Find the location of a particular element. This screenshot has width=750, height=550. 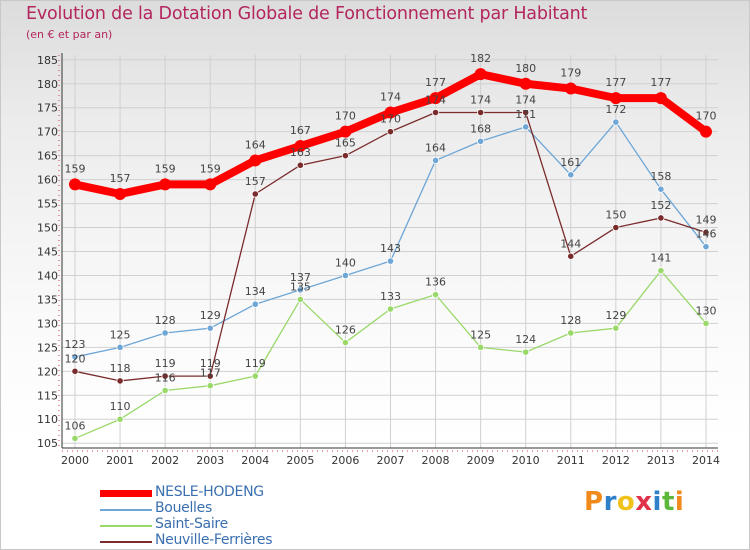

data-label: 124 is located at coordinates (525, 339).